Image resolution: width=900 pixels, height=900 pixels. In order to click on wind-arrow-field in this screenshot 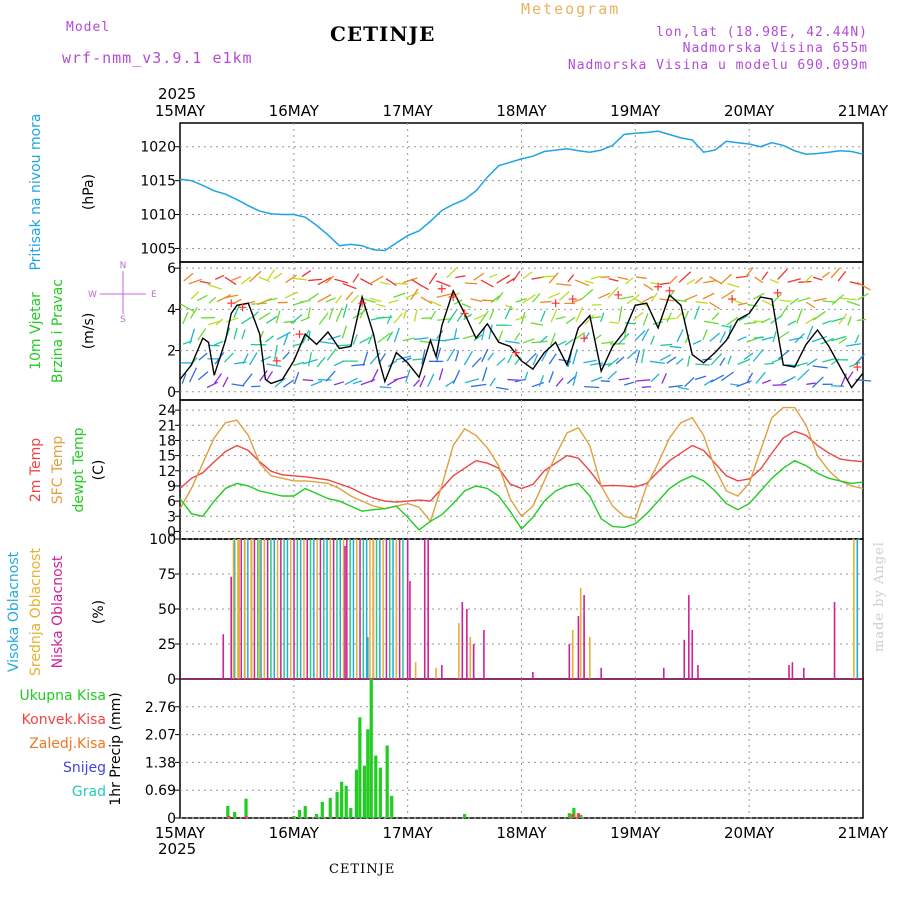, I will do `click(525, 328)`.